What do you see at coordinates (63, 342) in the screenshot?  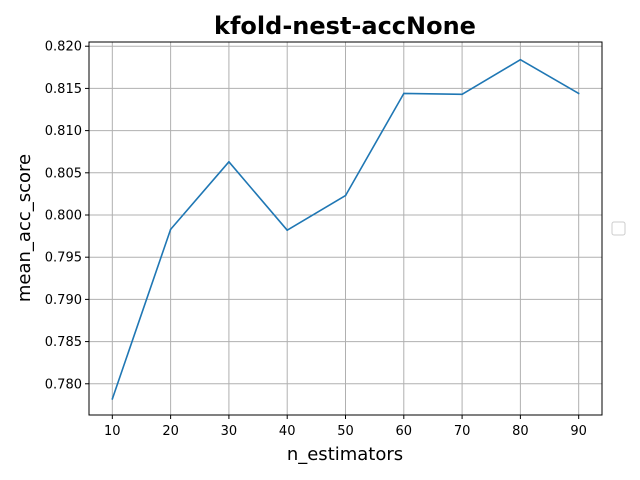 I see `y-tick-label: 0.785` at bounding box center [63, 342].